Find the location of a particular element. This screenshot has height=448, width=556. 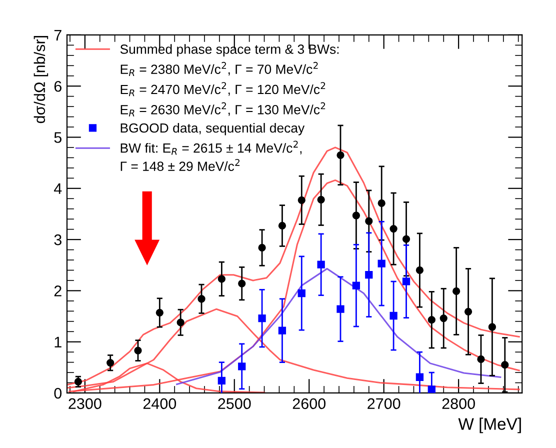

y-tick-label: 6 is located at coordinates (58, 86).